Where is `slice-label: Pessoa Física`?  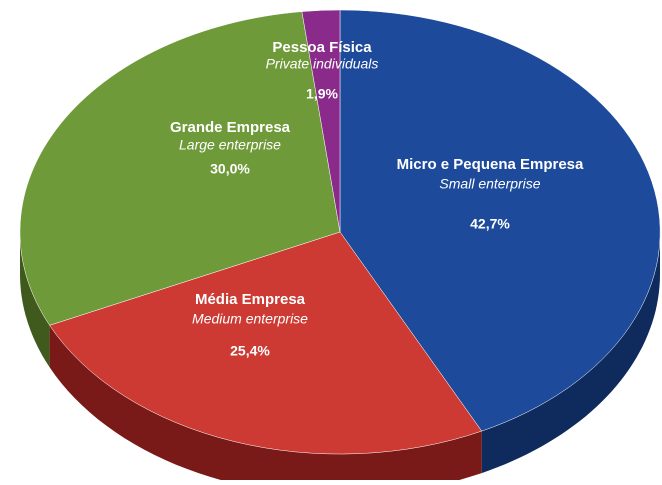 slice-label: Pessoa Física is located at coordinates (322, 47).